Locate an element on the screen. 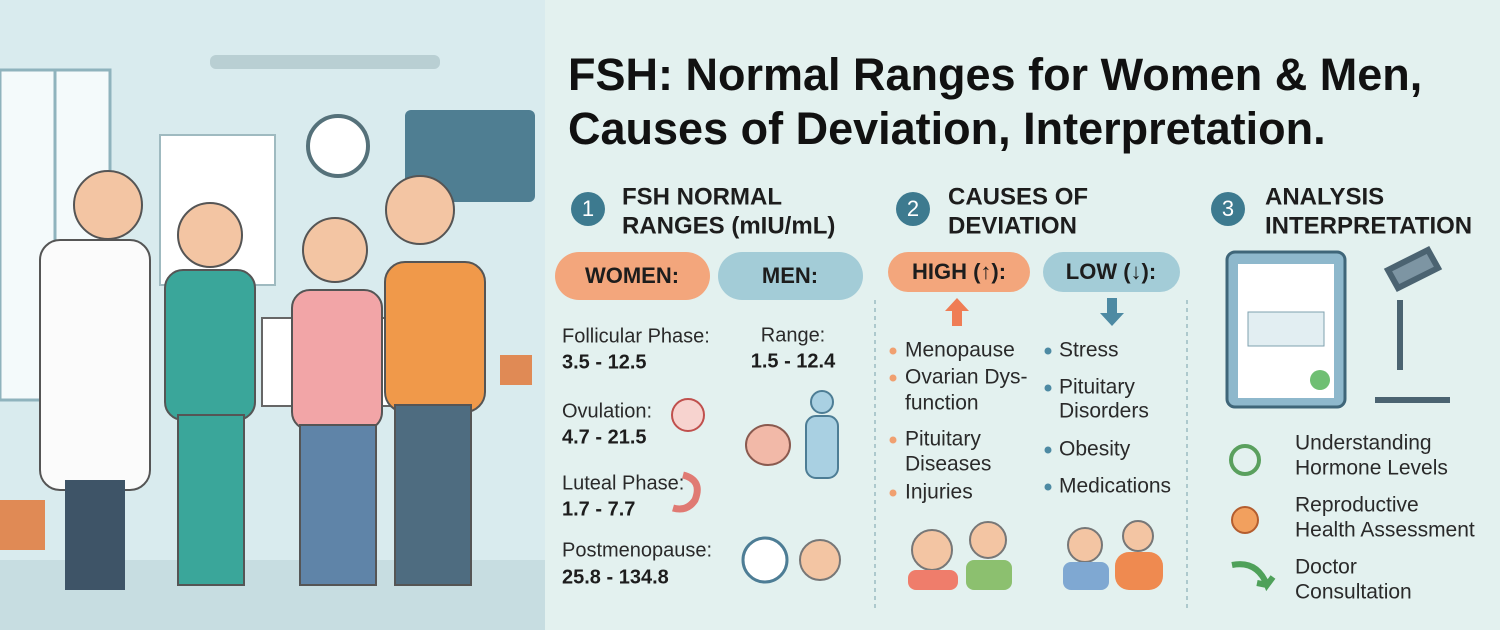 Image resolution: width=1500 pixels, height=630 pixels. phase-range: 1.7 - 7.7 is located at coordinates (598, 509).